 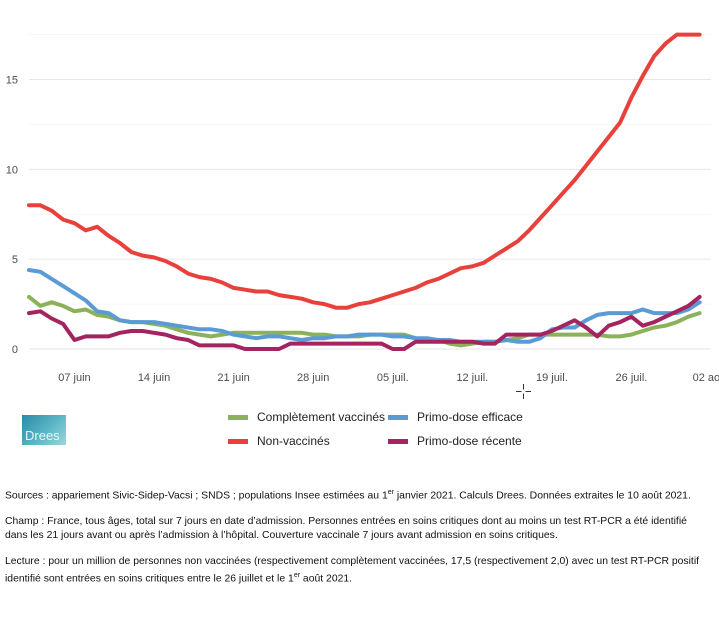 What do you see at coordinates (12, 170) in the screenshot?
I see `y-tick-label: 10` at bounding box center [12, 170].